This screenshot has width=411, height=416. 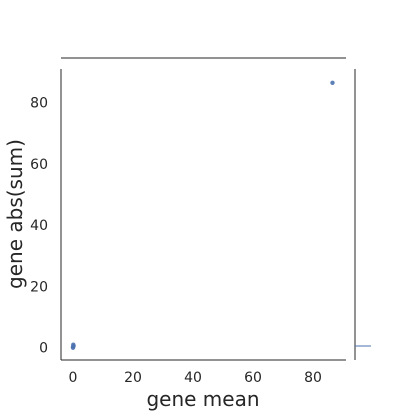 I want to click on y-tick-labels: 0 20 40 60 80, so click(x=39, y=226).